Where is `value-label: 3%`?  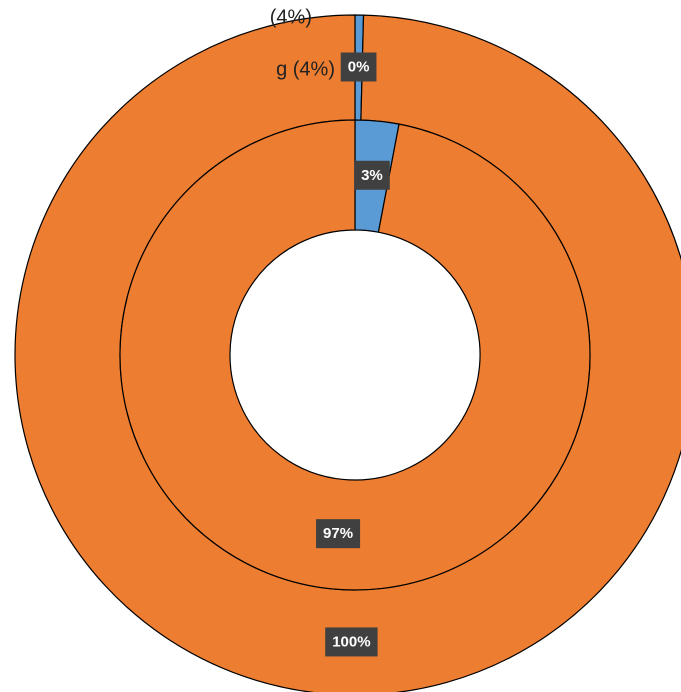
value-label: 3% is located at coordinates (372, 175).